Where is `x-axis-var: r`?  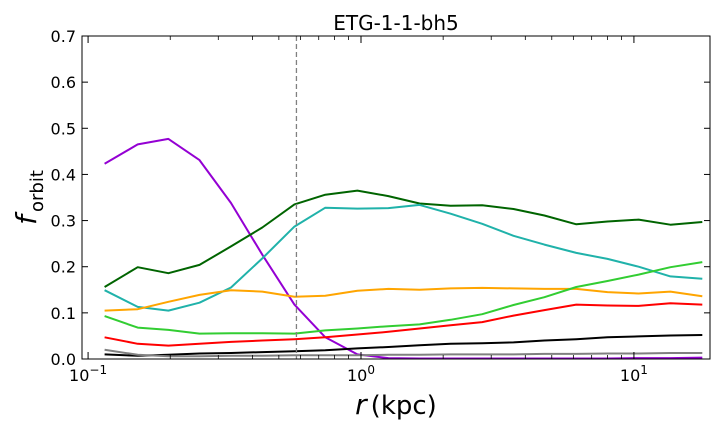 x-axis-var: r is located at coordinates (361, 404).